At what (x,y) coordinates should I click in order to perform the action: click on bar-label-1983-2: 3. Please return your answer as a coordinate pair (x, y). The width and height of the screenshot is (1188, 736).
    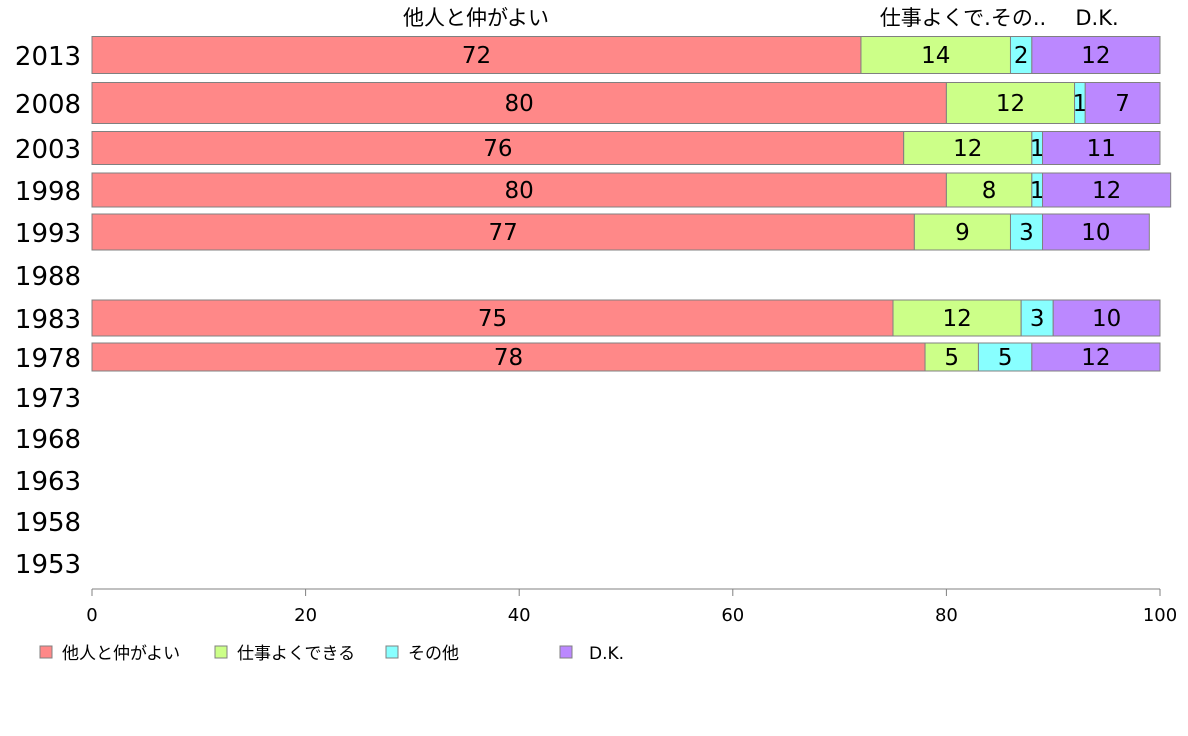
    Looking at the image, I should click on (1037, 319).